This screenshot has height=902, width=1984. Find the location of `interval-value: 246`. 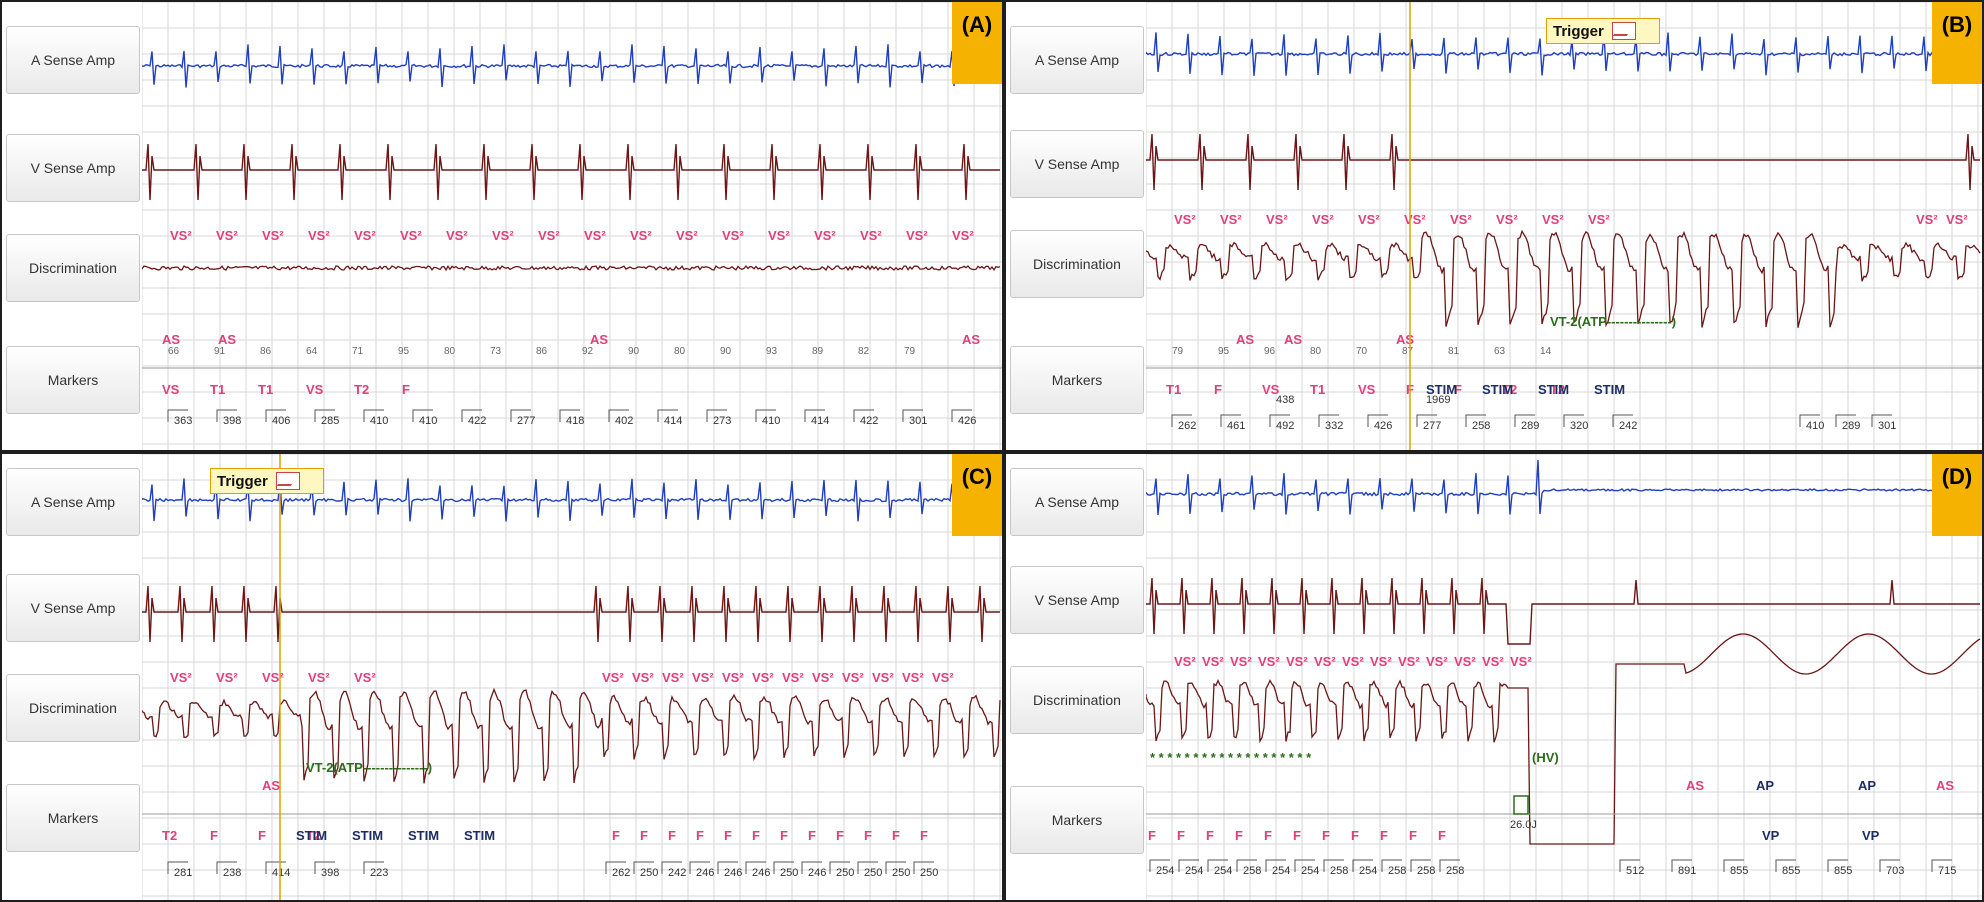

interval-value: 246 is located at coordinates (817, 873).